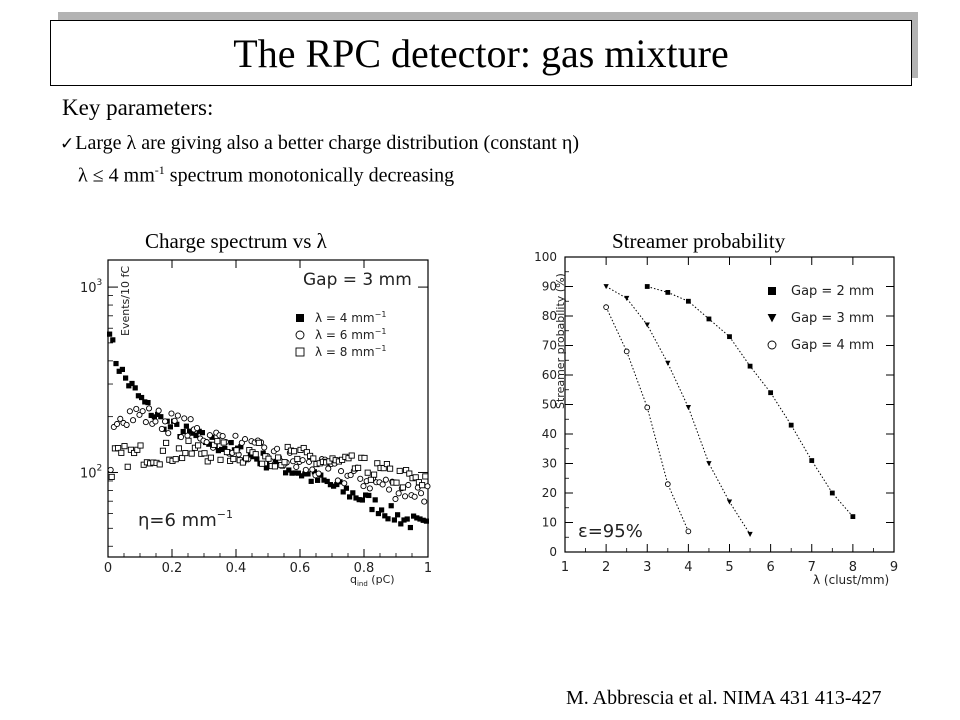  I want to click on key-parameters-heading: Key parameters:, so click(138, 107).